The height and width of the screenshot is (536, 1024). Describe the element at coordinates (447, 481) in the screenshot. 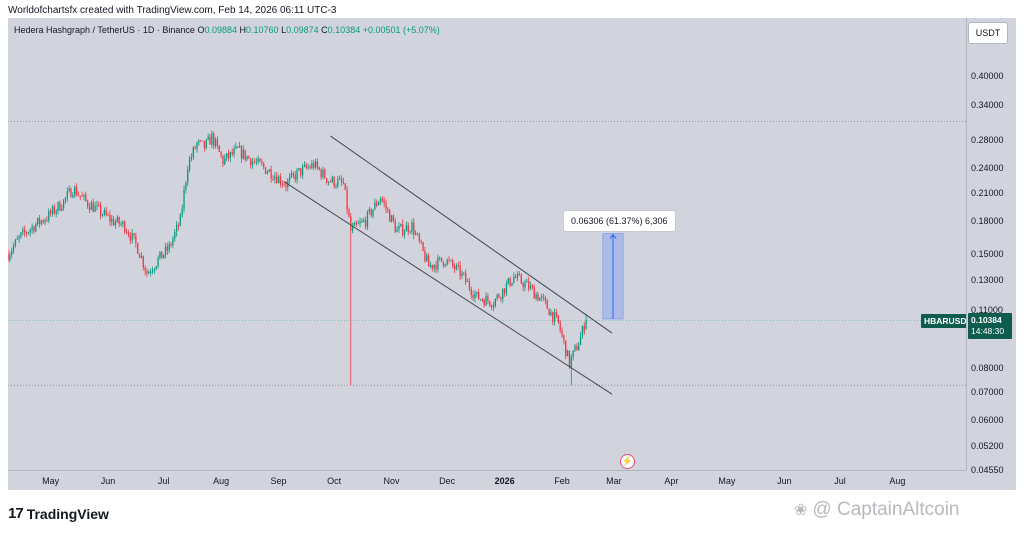

I see `time-label: Dec` at that location.